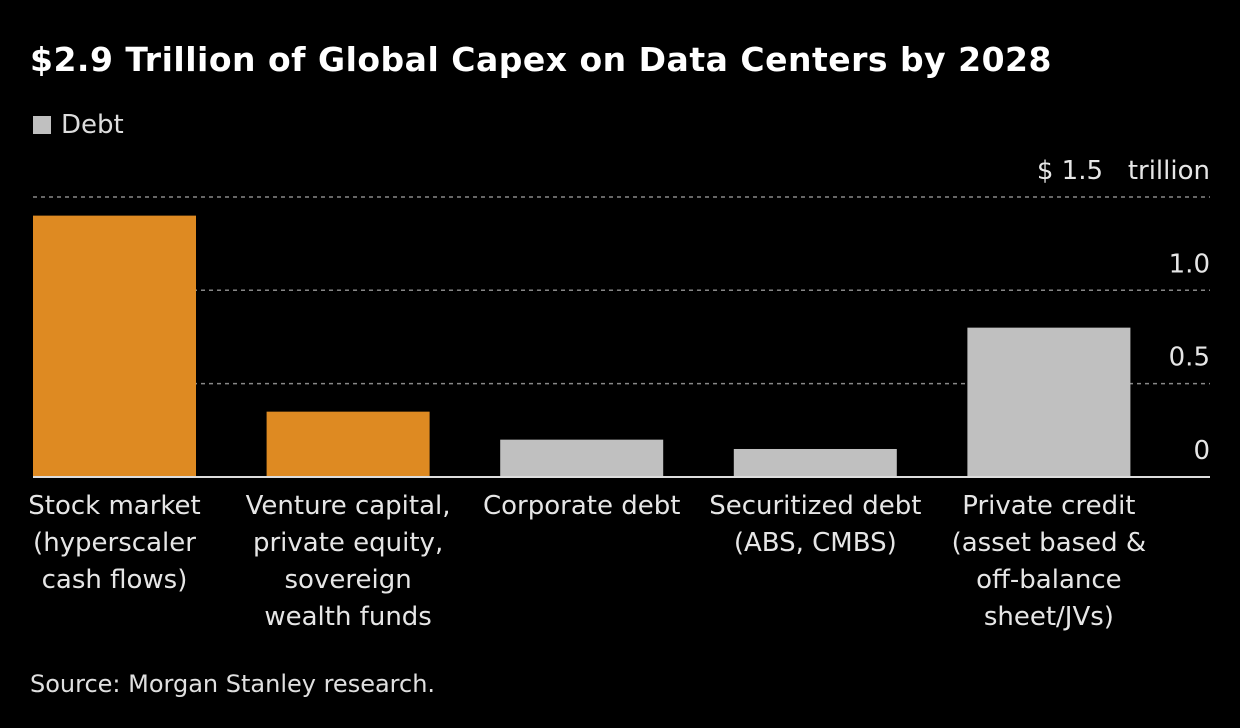  I want to click on x-category-label: Stock market (hyperscaler cash flows), so click(114, 543).